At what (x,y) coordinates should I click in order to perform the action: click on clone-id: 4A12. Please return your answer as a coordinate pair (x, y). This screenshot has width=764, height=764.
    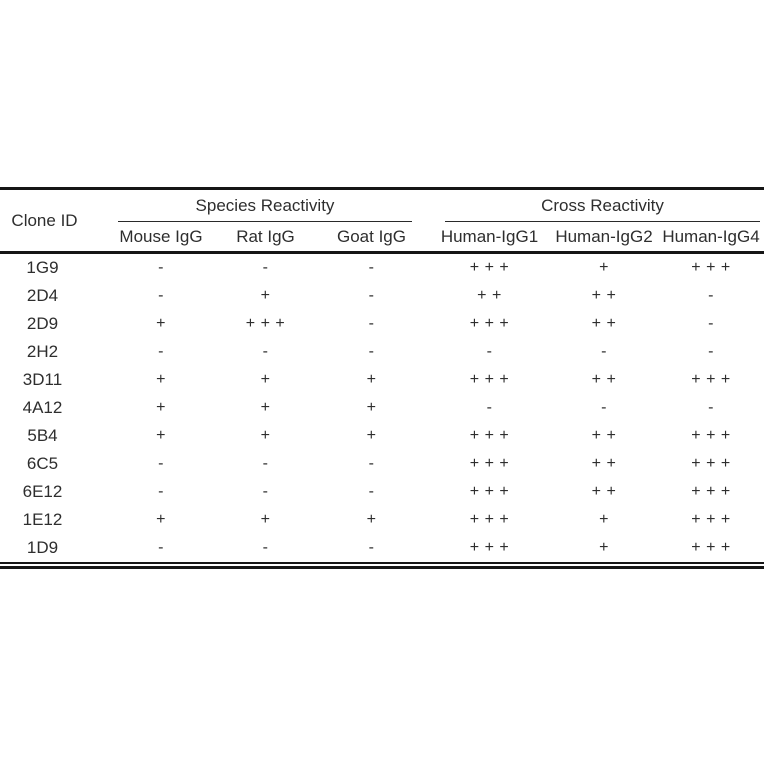
    Looking at the image, I should click on (42, 407).